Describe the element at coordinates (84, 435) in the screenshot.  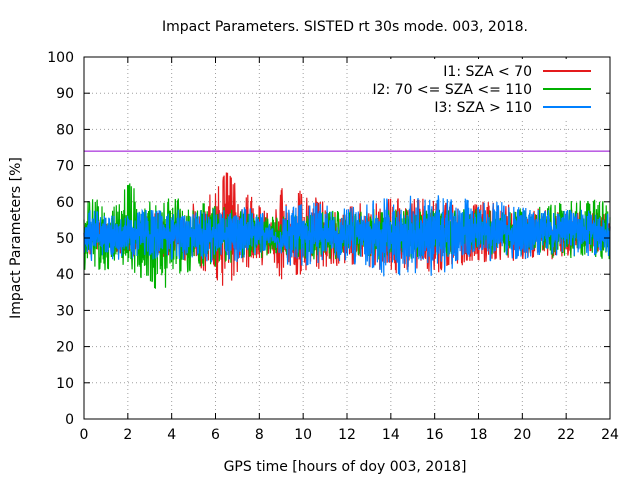
I see `x-tick-label: 0` at that location.